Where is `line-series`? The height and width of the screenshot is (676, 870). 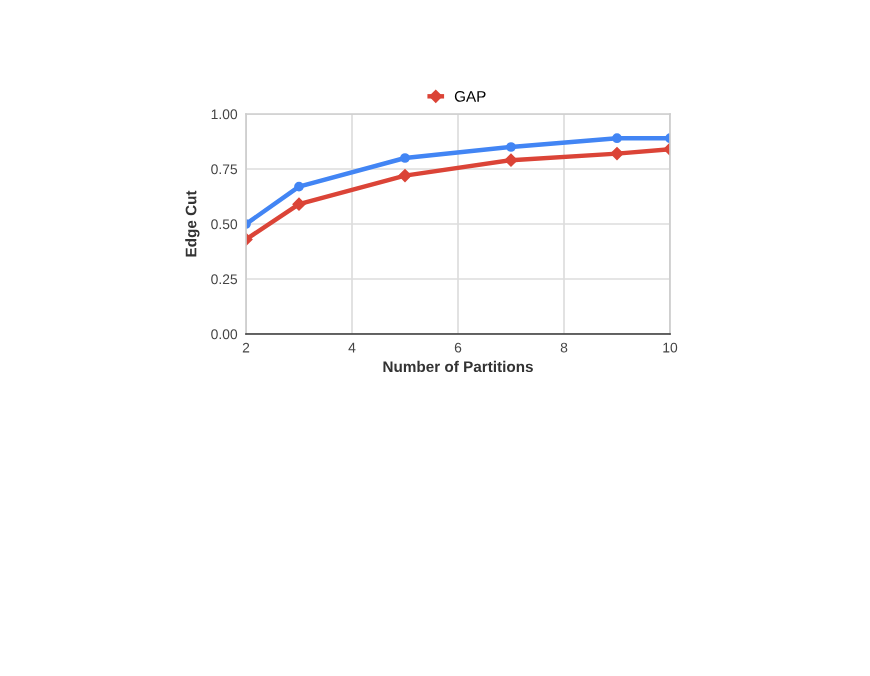
line-series is located at coordinates (458, 181).